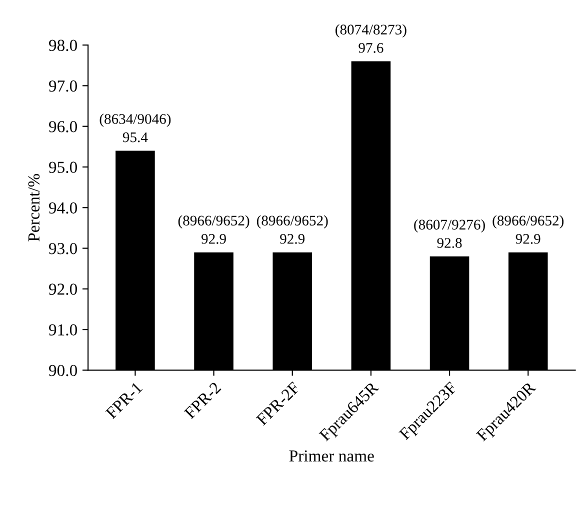  I want to click on data-label: (8074/8273) 97.6, so click(371, 38).